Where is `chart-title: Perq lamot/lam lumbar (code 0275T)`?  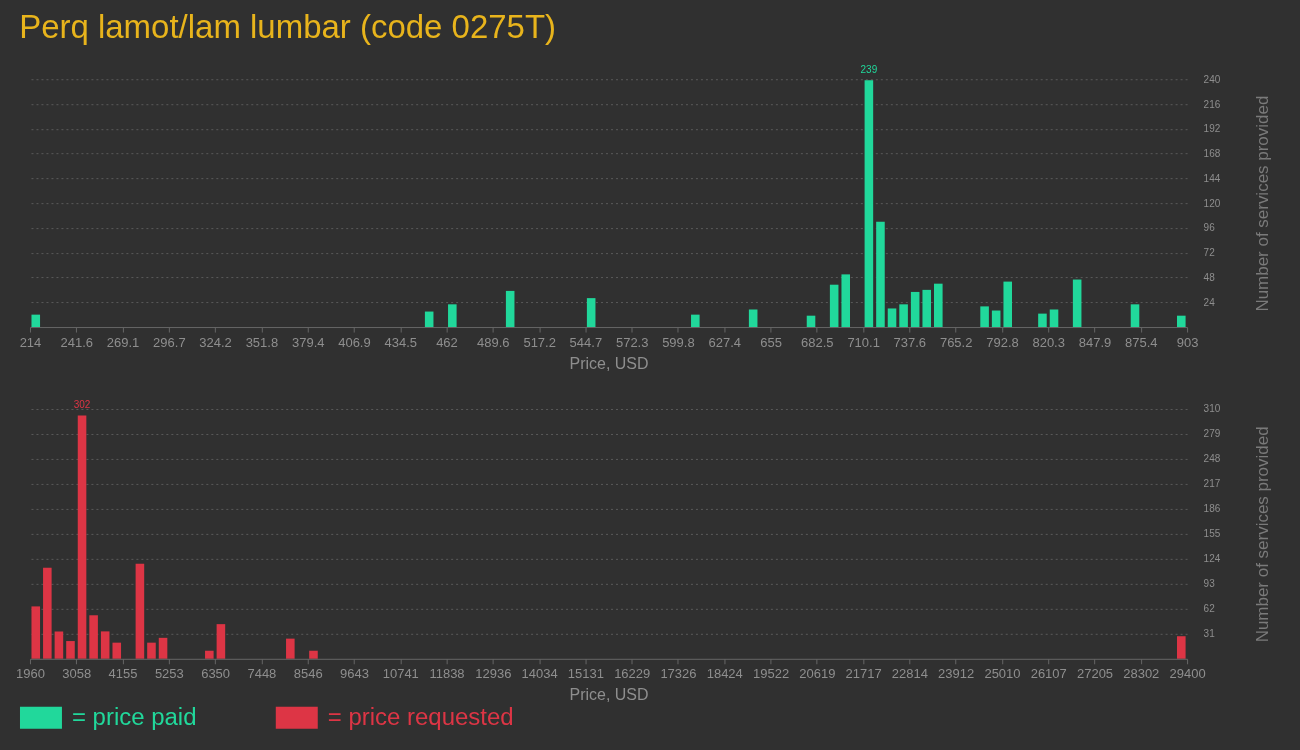 chart-title: Perq lamot/lam lumbar (code 0275T) is located at coordinates (288, 27).